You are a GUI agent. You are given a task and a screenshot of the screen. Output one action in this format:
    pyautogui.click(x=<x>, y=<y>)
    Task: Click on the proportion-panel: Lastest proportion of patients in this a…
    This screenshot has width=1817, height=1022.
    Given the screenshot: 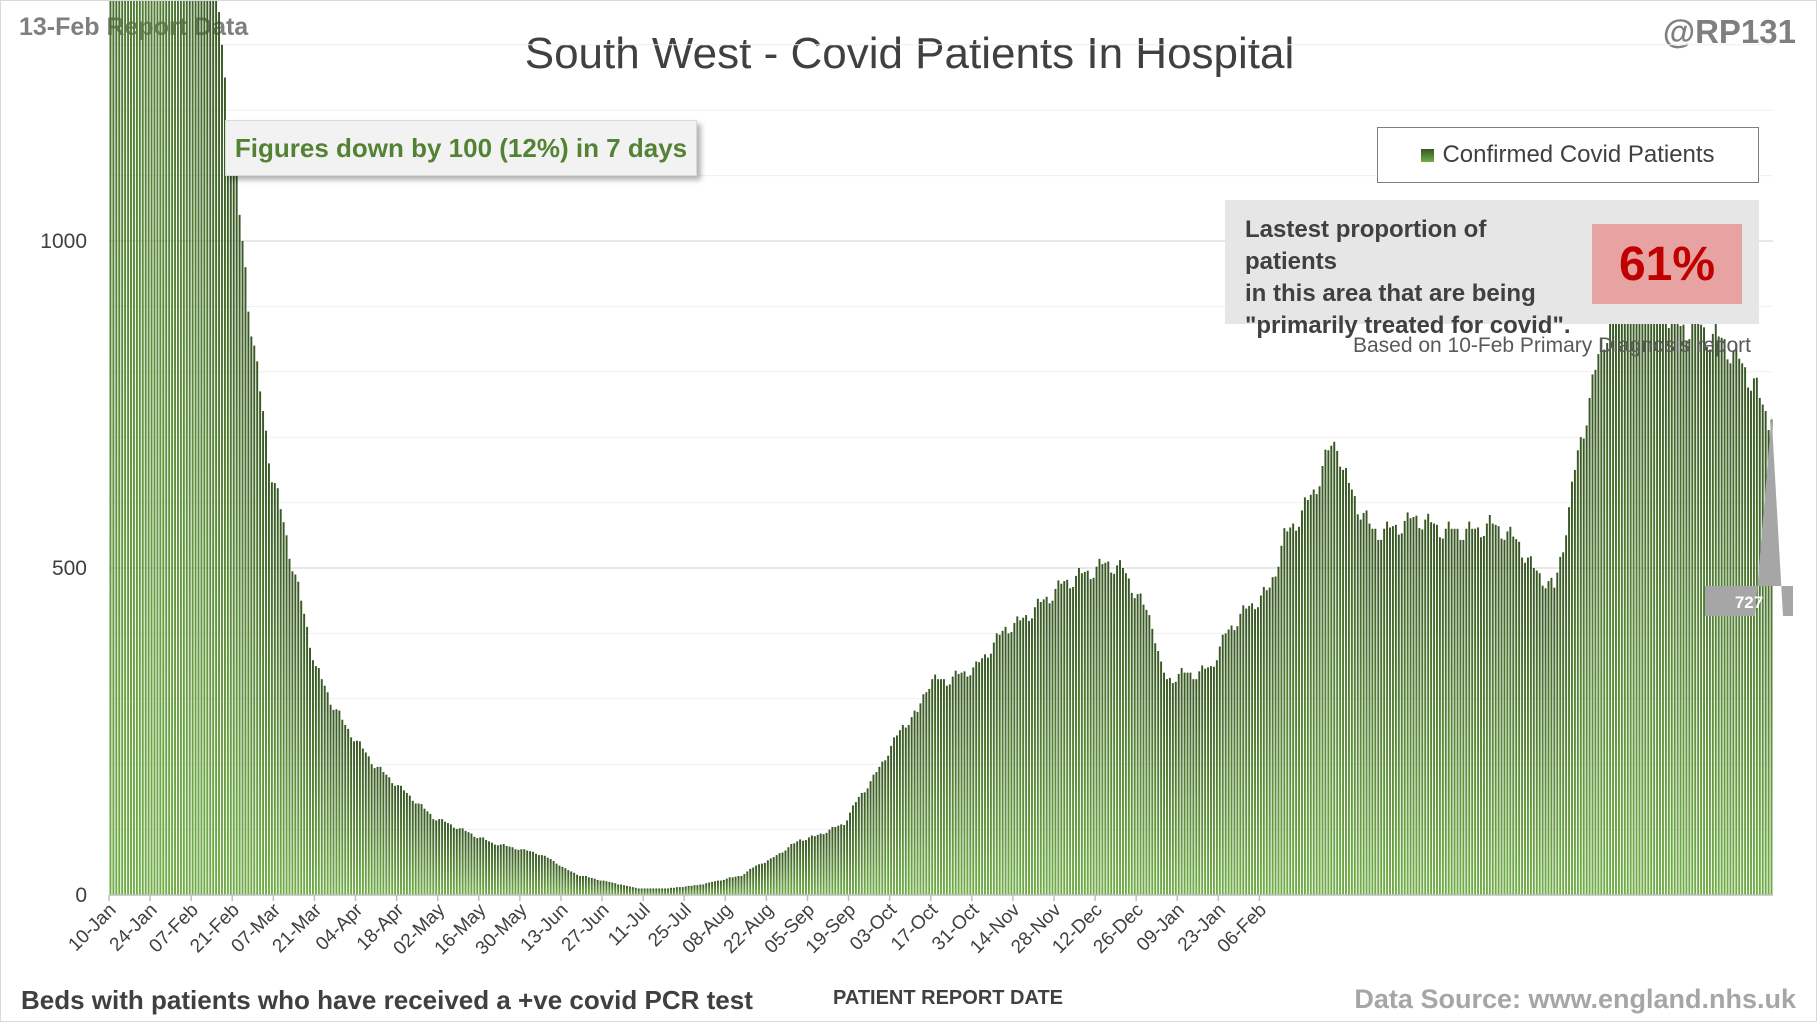 What is the action you would take?
    pyautogui.click(x=1492, y=269)
    